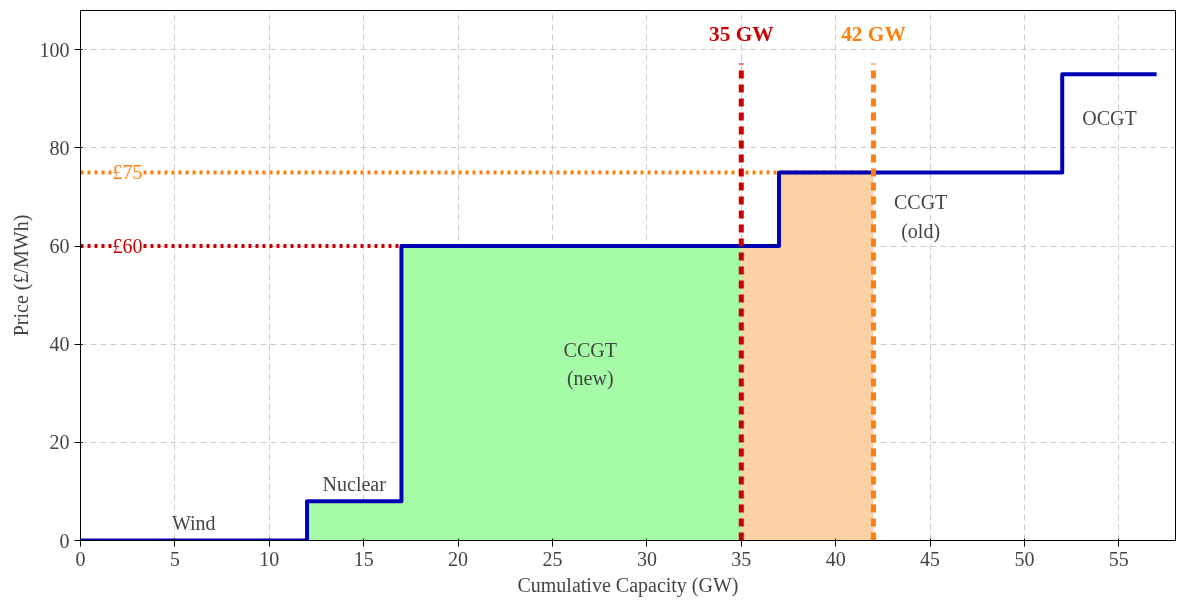  Describe the element at coordinates (54, 49) in the screenshot. I see `y-tick-label: 100` at that location.